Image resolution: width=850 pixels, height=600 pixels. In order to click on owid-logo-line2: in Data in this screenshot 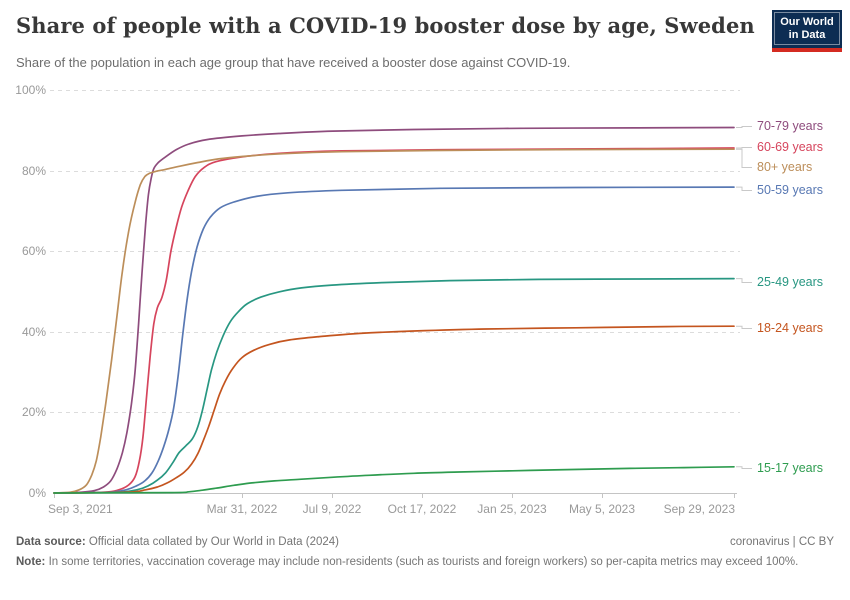, I will do `click(807, 34)`.